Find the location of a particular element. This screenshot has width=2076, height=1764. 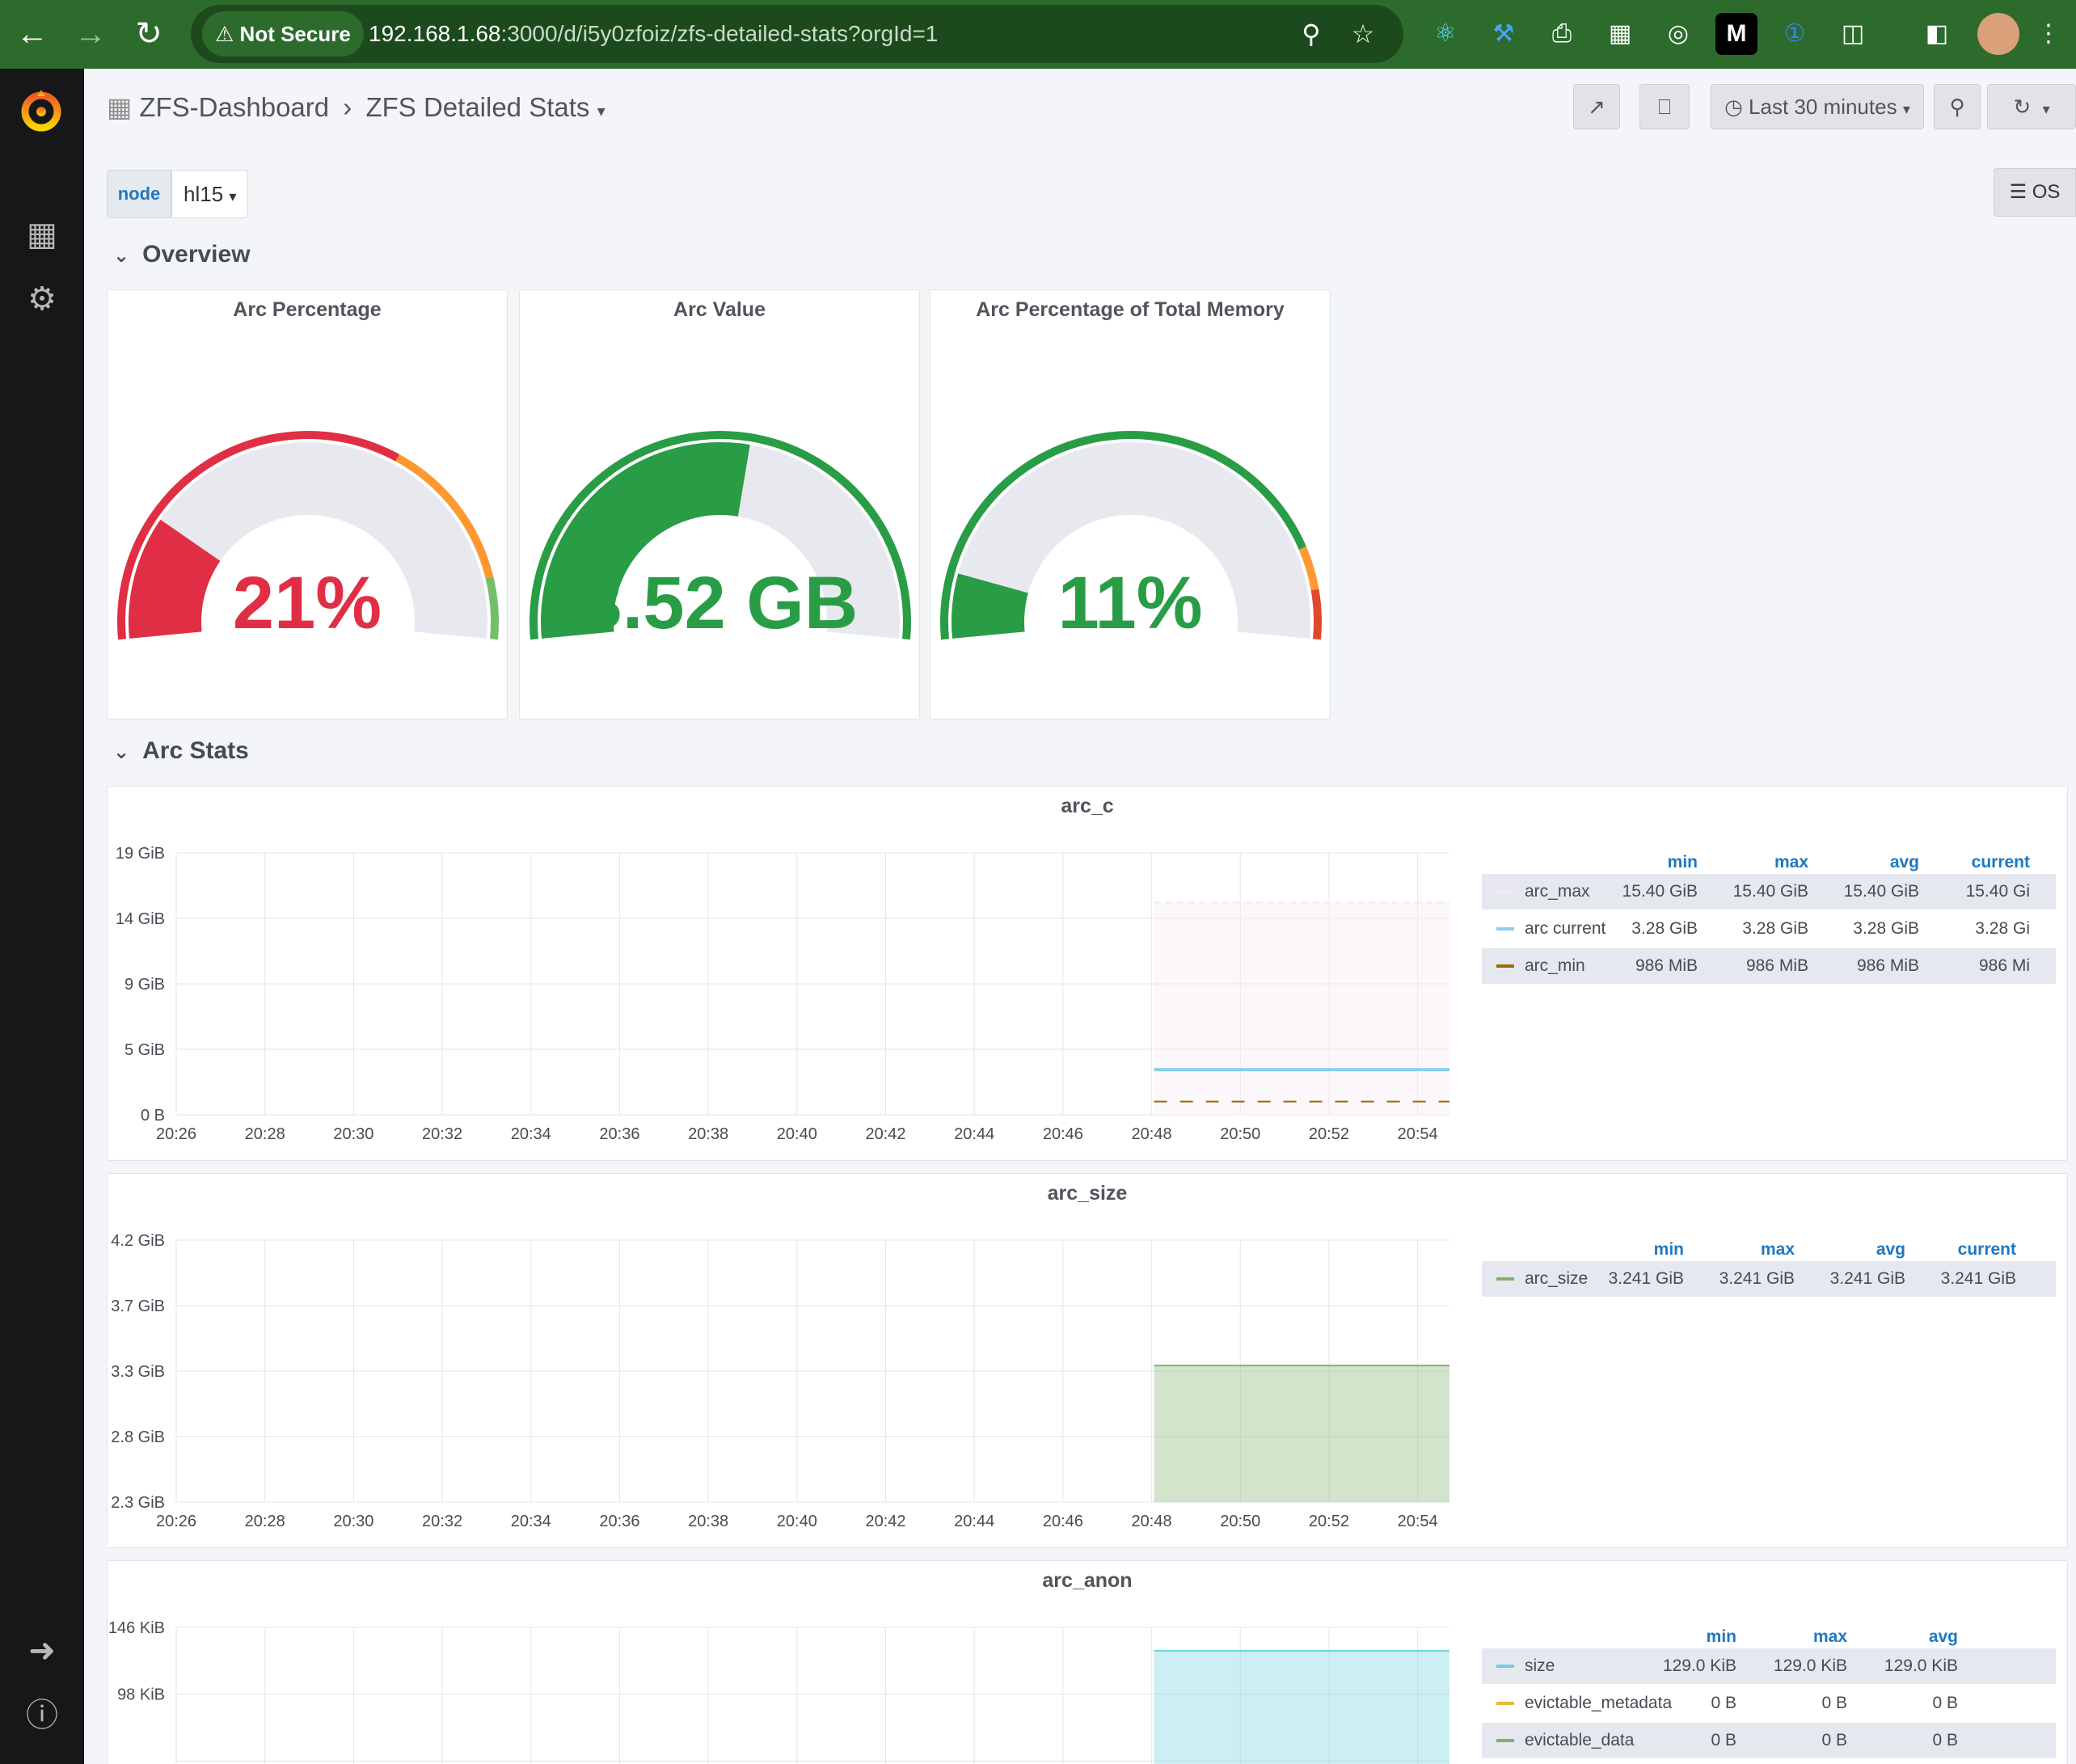

bookmark-star-icon: ☆ is located at coordinates (1363, 34).